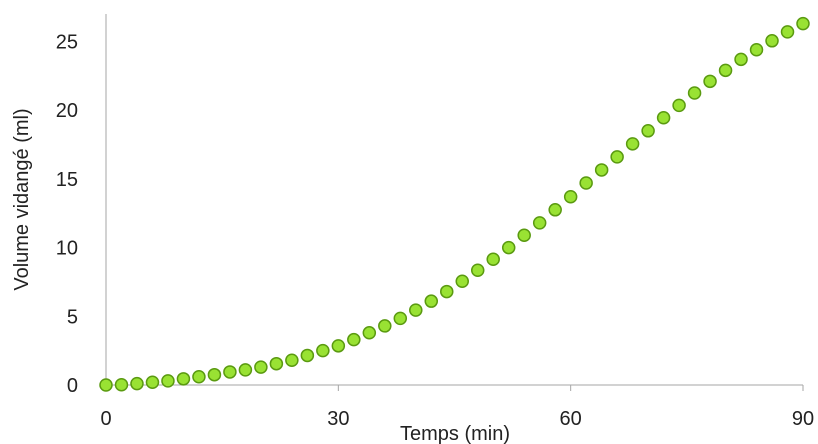 The width and height of the screenshot is (818, 444). Describe the element at coordinates (457, 419) in the screenshot. I see `x-tick-labels: 0 30 60 90` at that location.